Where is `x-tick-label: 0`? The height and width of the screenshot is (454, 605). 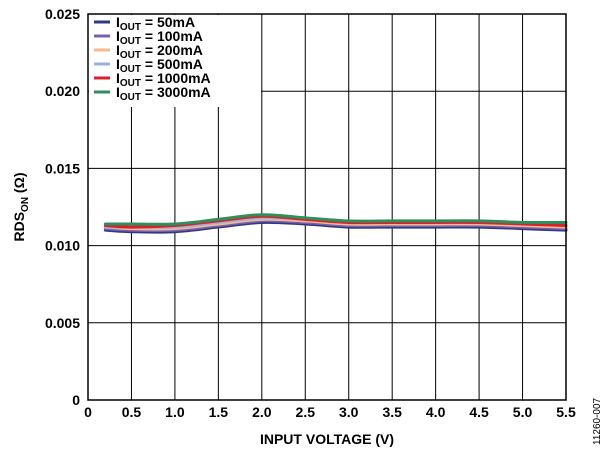
x-tick-label: 0 is located at coordinates (88, 412).